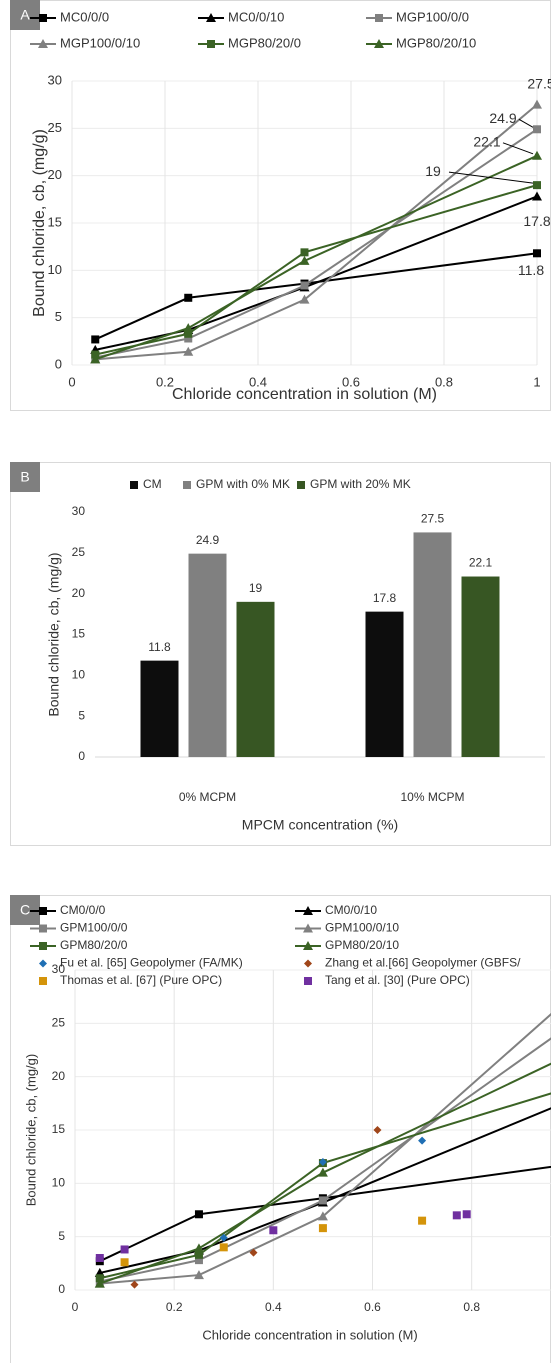  I want to click on x-axis-title: MPCM concentration (%), so click(320, 825).